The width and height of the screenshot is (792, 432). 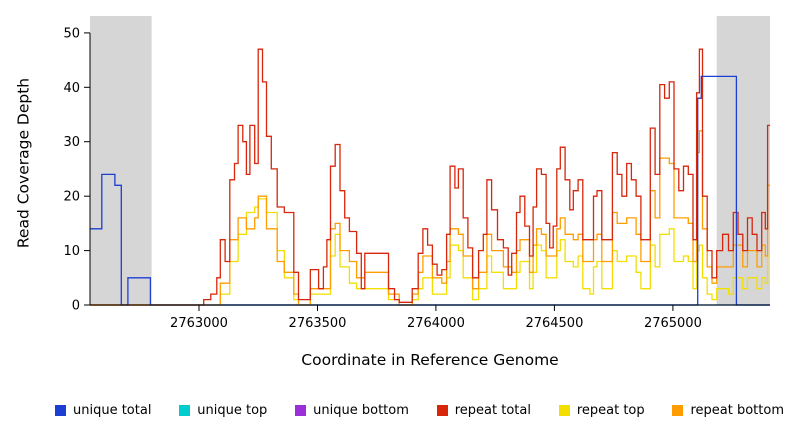 I want to click on x-tick-label: 2763000, so click(x=199, y=323).